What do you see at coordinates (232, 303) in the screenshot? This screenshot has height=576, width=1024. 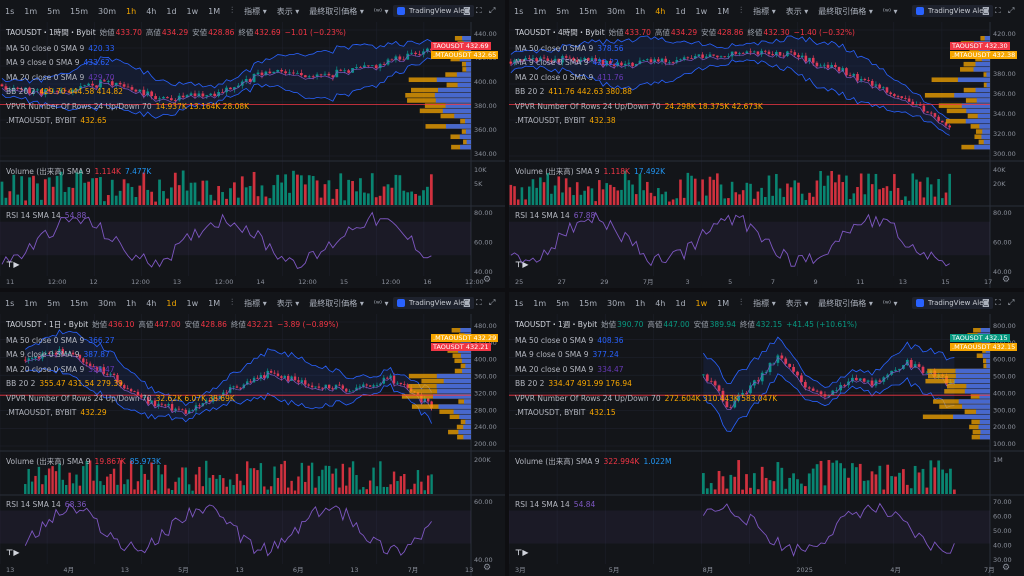 I see `chart-type-icon: ⫶` at bounding box center [232, 303].